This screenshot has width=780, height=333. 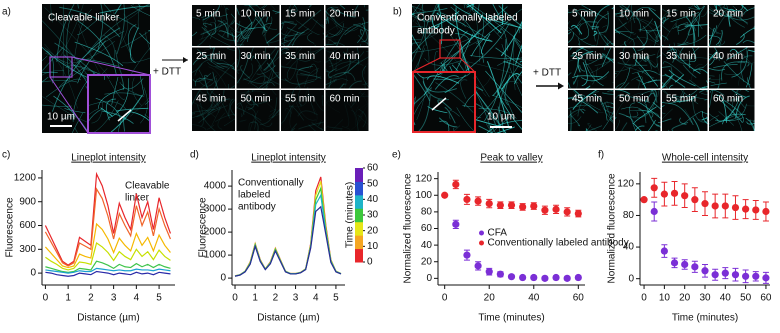 What do you see at coordinates (300, 99) in the screenshot?
I see `time-label: 55 min` at bounding box center [300, 99].